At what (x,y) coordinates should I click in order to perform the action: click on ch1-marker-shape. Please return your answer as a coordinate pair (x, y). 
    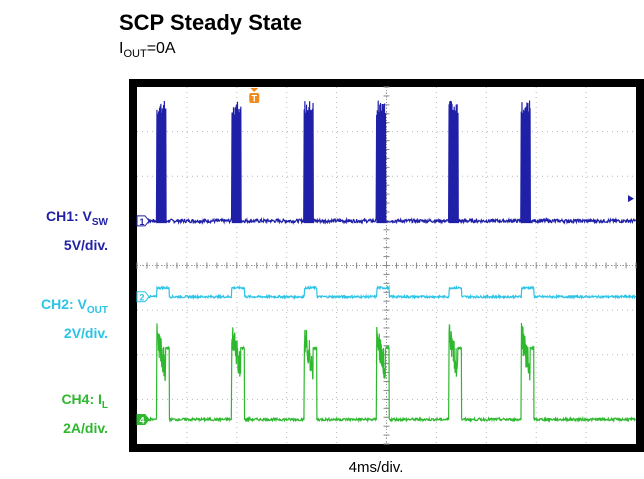
    Looking at the image, I should click on (143, 221).